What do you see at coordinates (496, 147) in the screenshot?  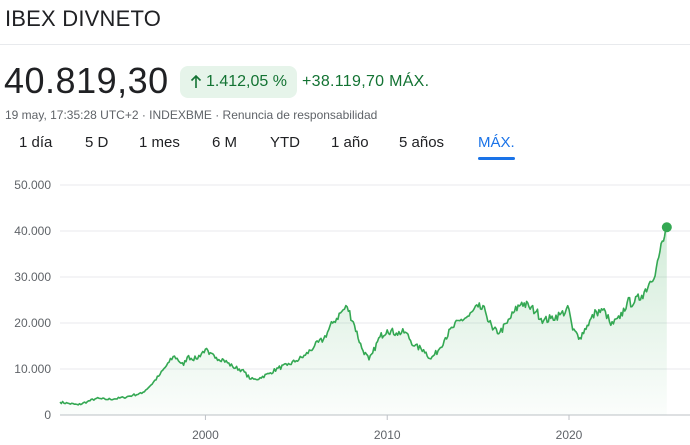 I see `tab-max: MÁX.` at bounding box center [496, 147].